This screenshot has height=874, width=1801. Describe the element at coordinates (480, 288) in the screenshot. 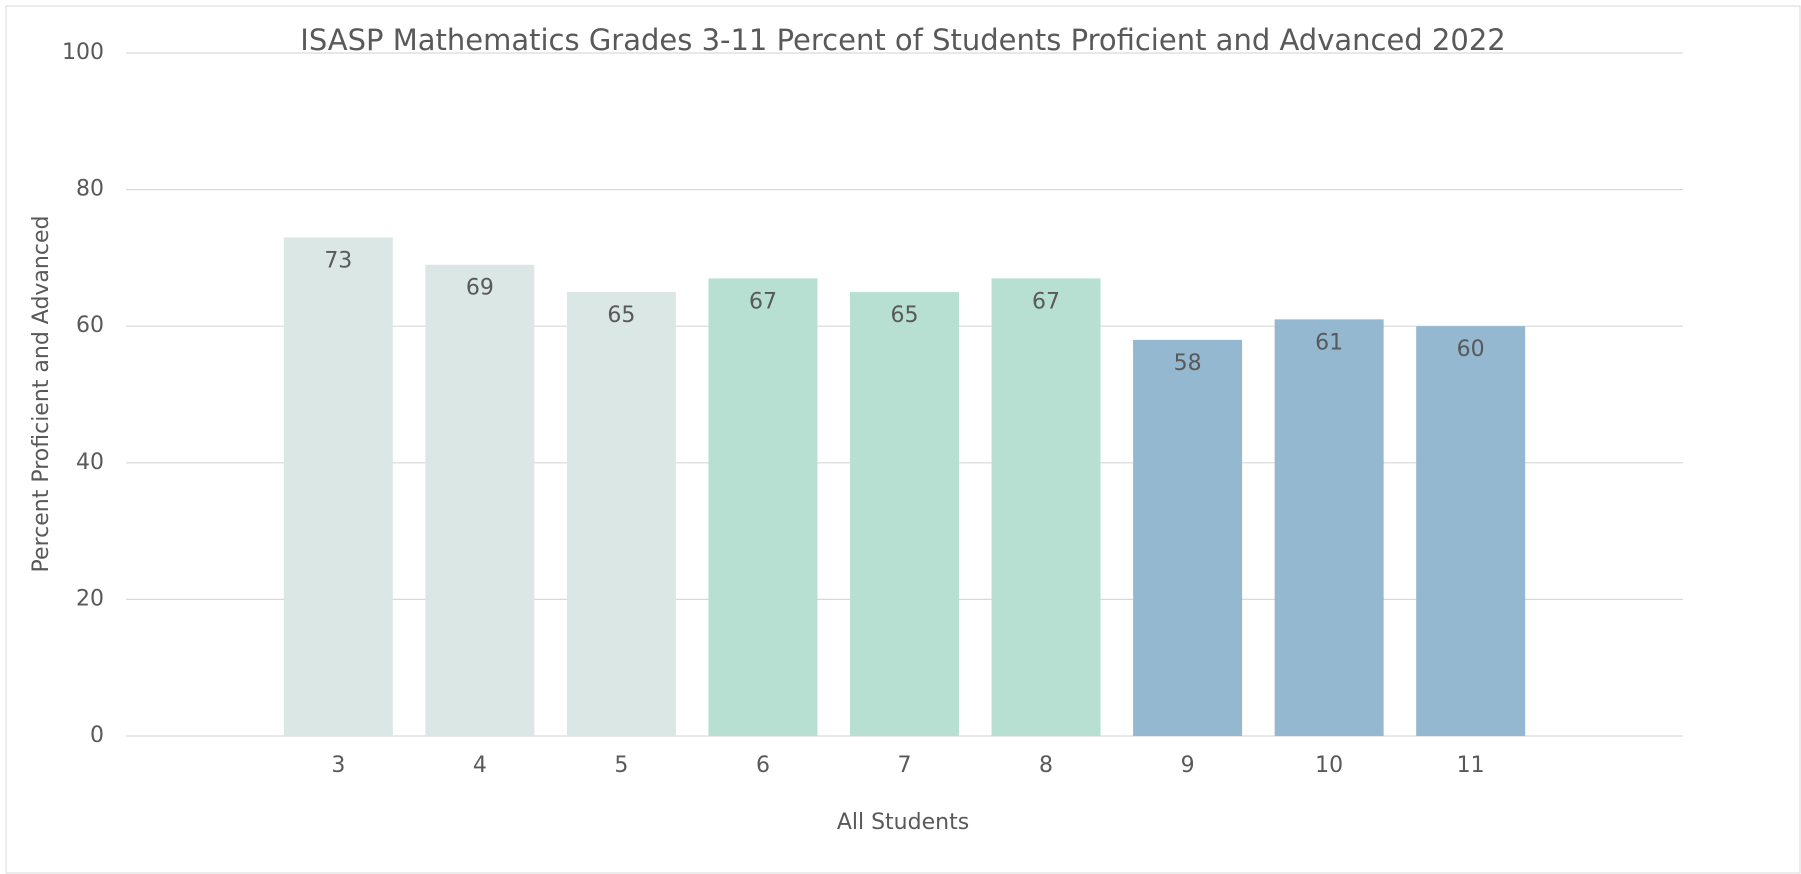

I see `data-label: 69` at that location.